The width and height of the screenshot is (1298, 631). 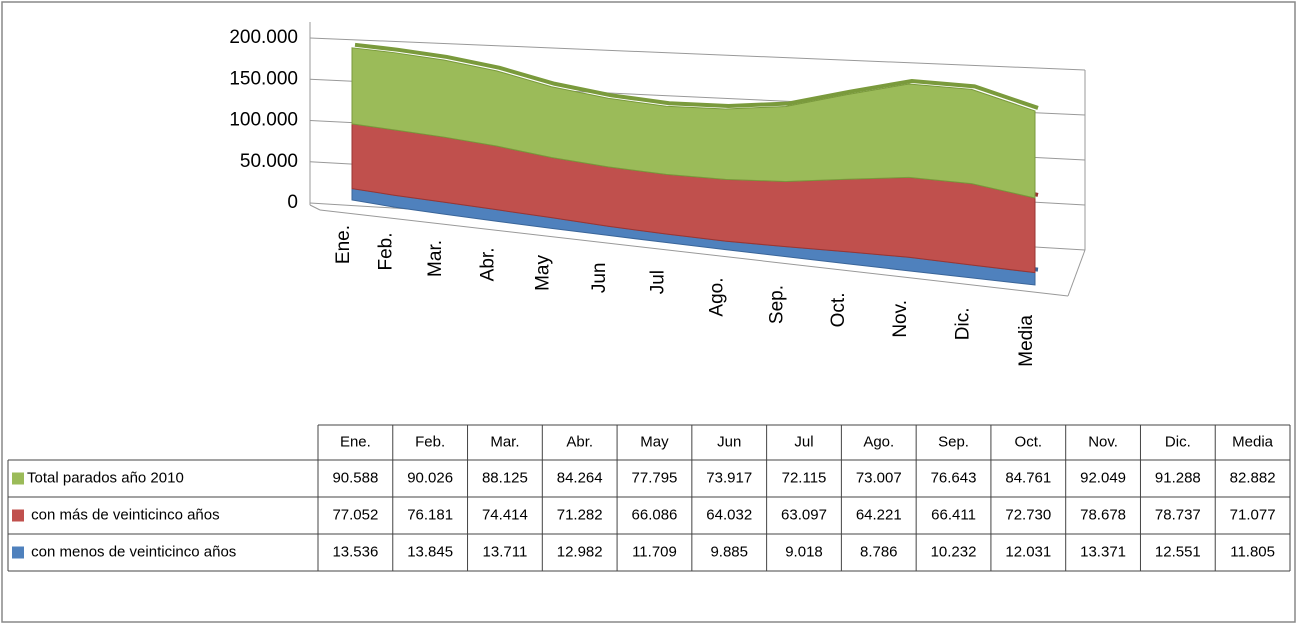 What do you see at coordinates (430, 441) in the screenshot?
I see `table-header: Feb.` at bounding box center [430, 441].